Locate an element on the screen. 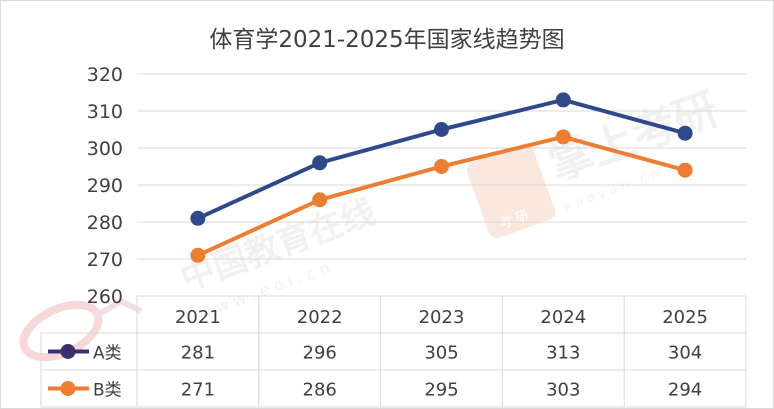 The height and width of the screenshot is (409, 774). table-value: 271 is located at coordinates (198, 390).